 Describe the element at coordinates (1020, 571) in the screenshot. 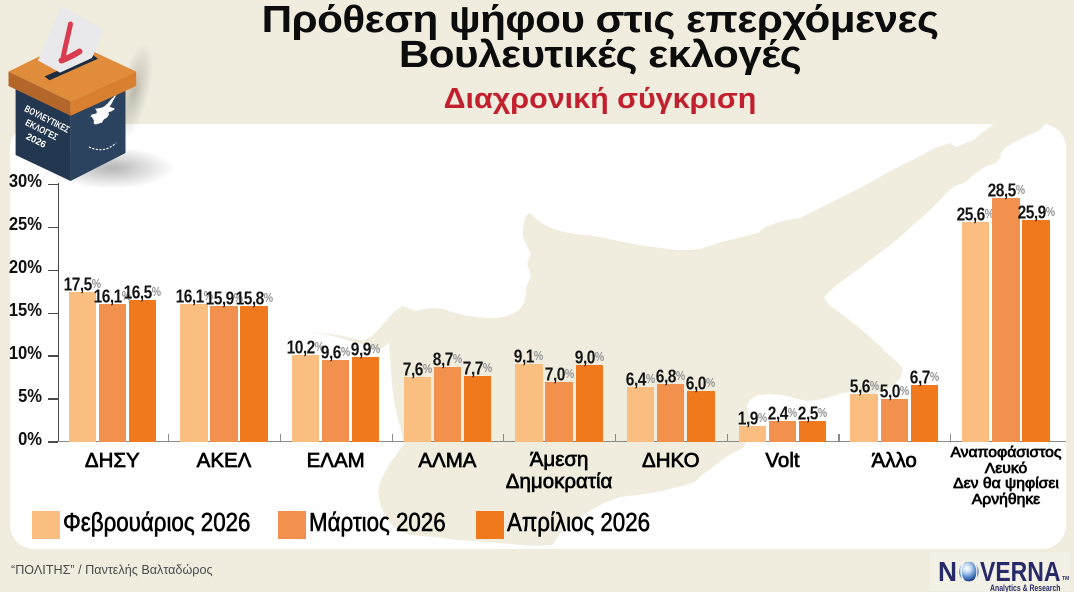

I see `svg-text: VERNA` at that location.